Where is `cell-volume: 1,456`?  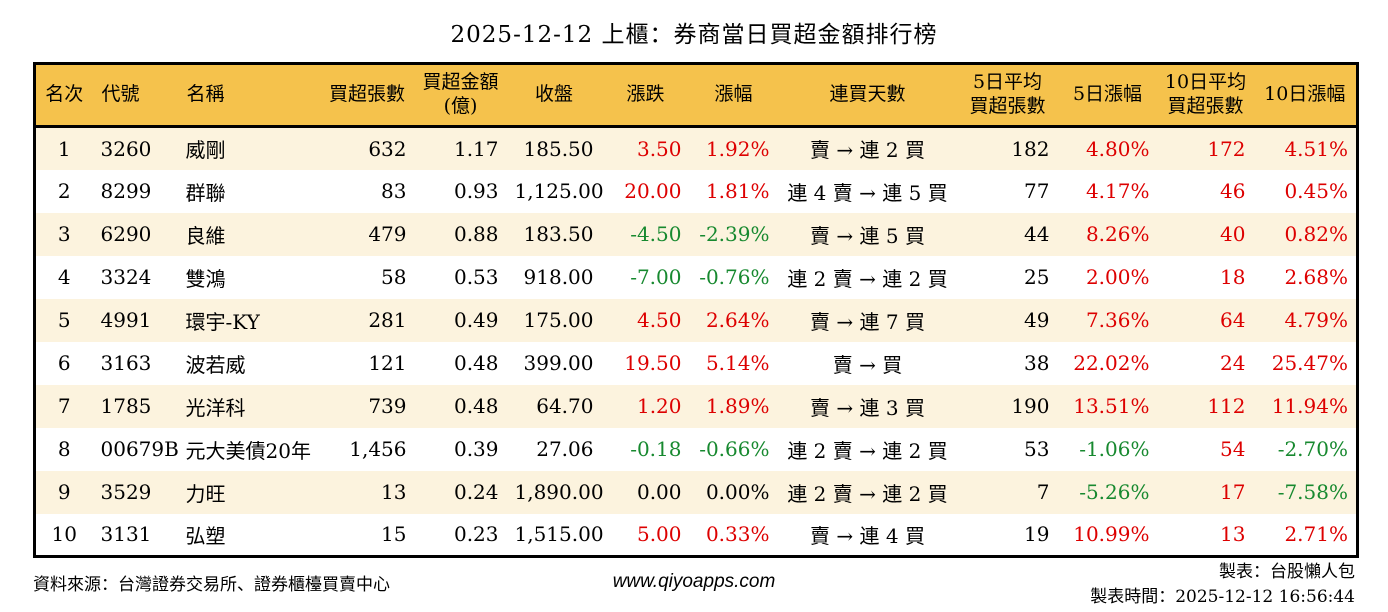
cell-volume: 1,456 is located at coordinates (367, 449).